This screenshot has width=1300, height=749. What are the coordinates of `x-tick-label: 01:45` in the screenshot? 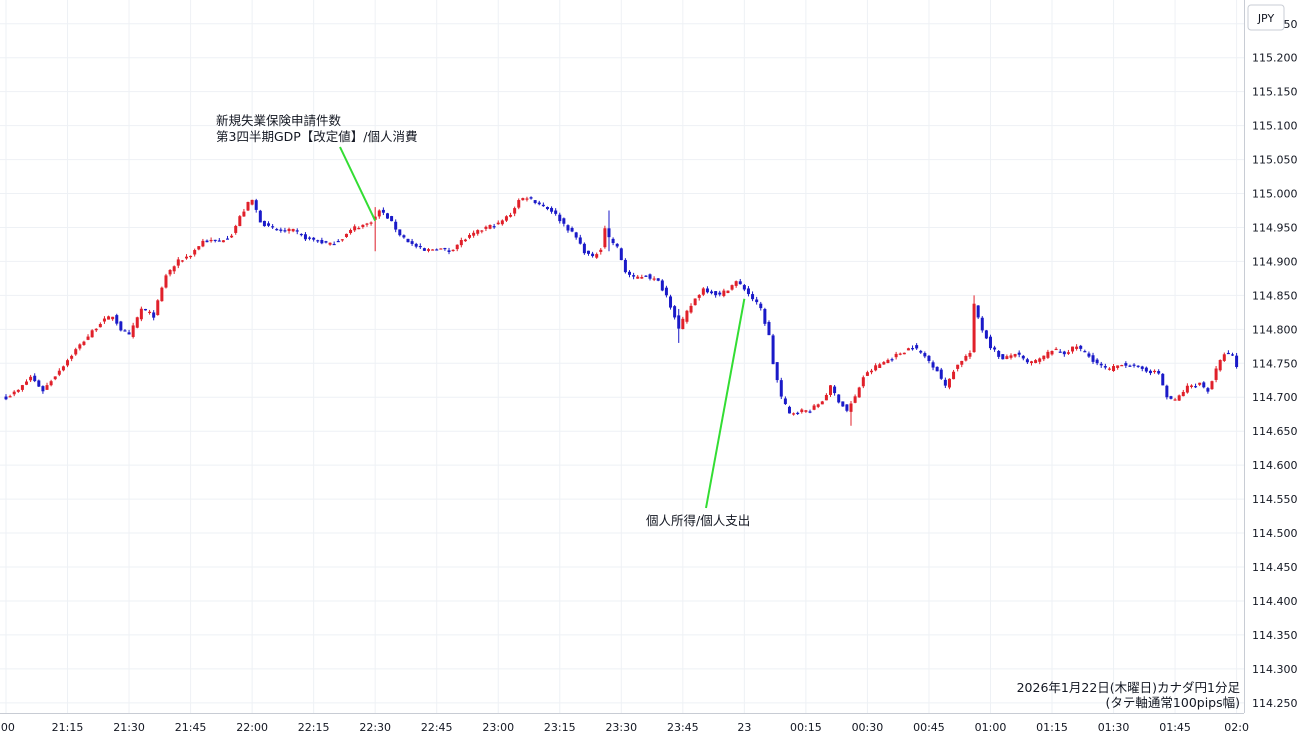 It's located at (1175, 727).